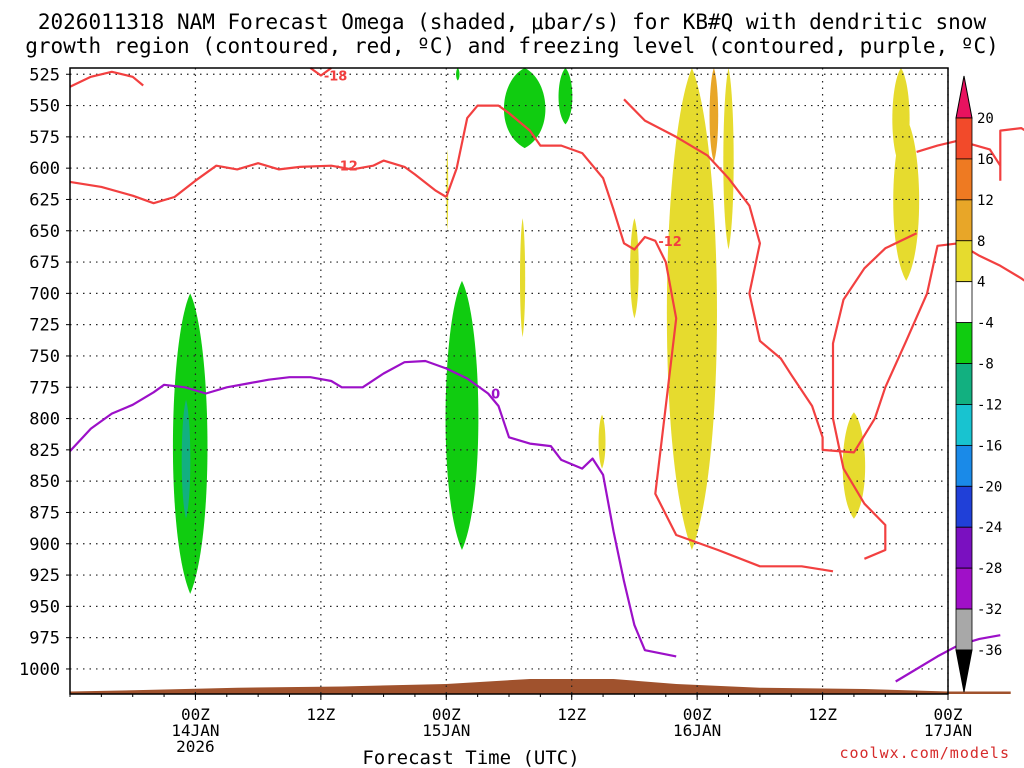 The image size is (1024, 768). What do you see at coordinates (44, 482) in the screenshot?
I see `y-tick-label: 850` at bounding box center [44, 482].